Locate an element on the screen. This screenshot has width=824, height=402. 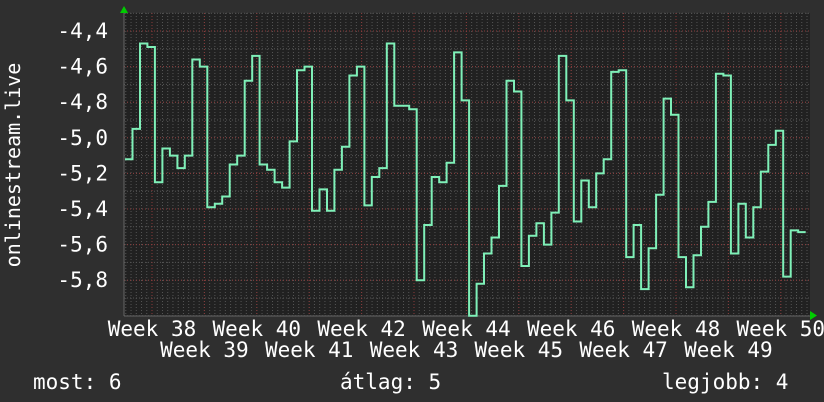
average-value: átlag: 5 is located at coordinates (391, 382).